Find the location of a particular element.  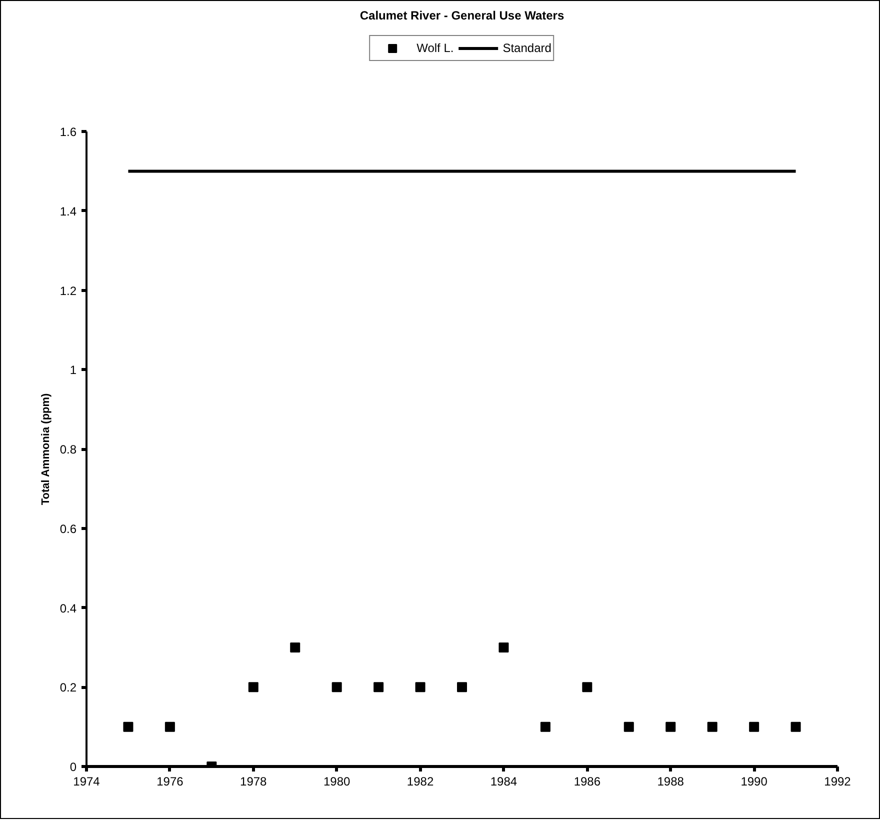

y-tick-label: 1.6 is located at coordinates (68, 132).